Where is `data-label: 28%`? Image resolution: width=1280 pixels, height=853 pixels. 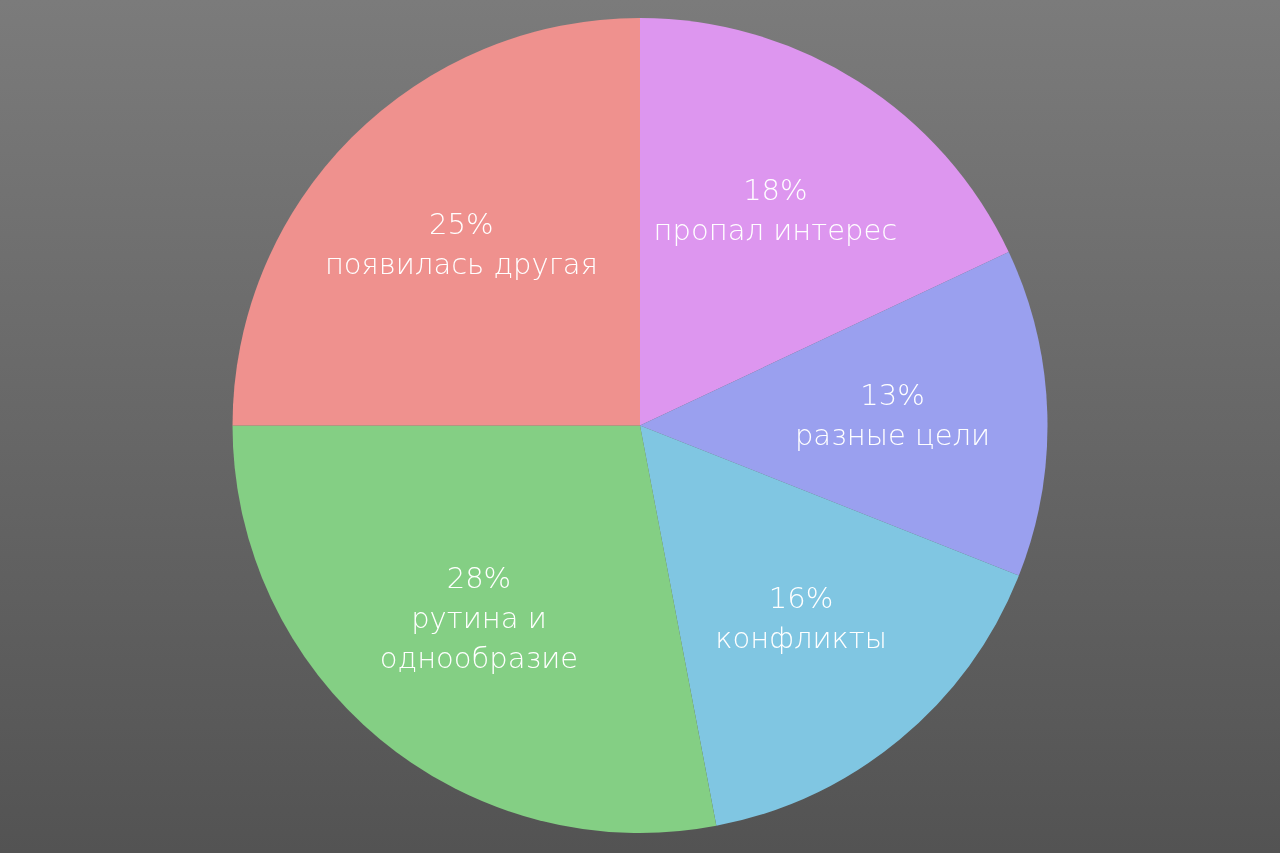
data-label: 28% is located at coordinates (479, 577).